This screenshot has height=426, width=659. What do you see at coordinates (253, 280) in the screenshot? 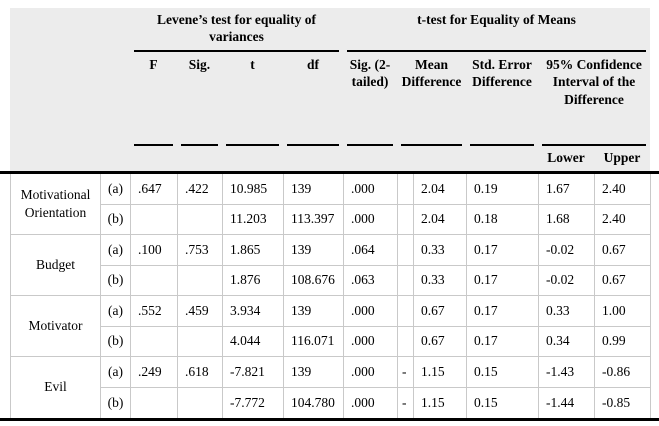
I see `cell-t: 1.876` at bounding box center [253, 280].